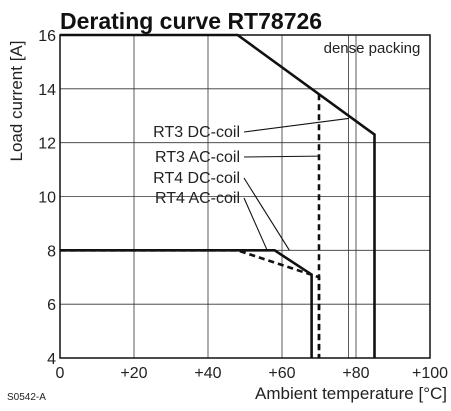 This screenshot has width=451, height=411. What do you see at coordinates (281, 373) in the screenshot?
I see `x-tick-label: +60` at bounding box center [281, 373].